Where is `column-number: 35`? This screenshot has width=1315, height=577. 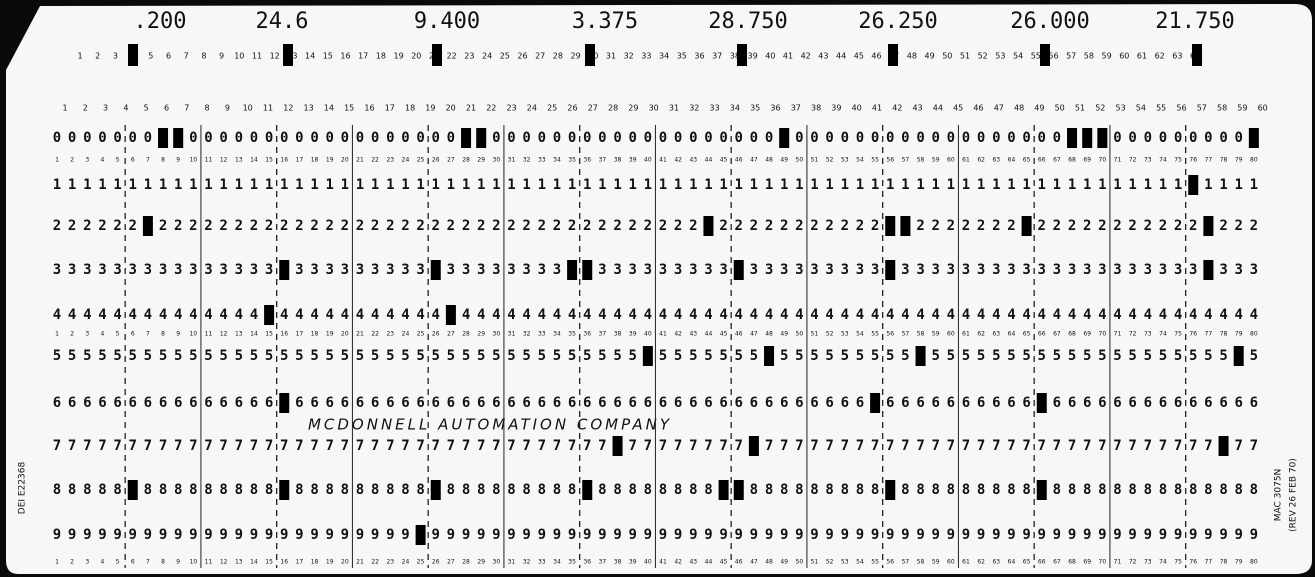
column-number: 35 is located at coordinates (572, 334).